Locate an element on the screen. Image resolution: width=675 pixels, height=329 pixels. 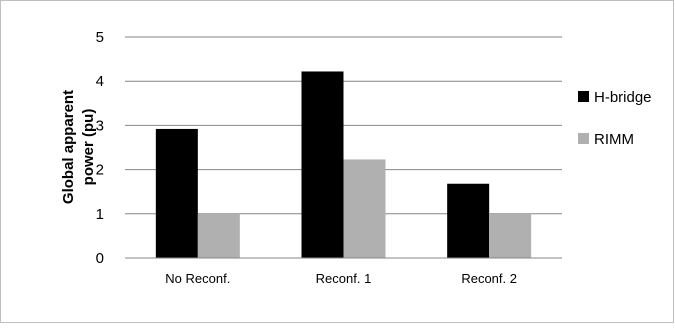
legend-swatch-h-bridge is located at coordinates (583, 96).